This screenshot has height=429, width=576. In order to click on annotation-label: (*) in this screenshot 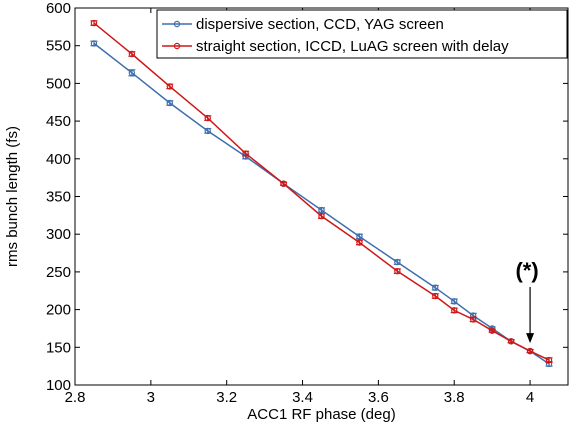, I will do `click(526, 270)`.